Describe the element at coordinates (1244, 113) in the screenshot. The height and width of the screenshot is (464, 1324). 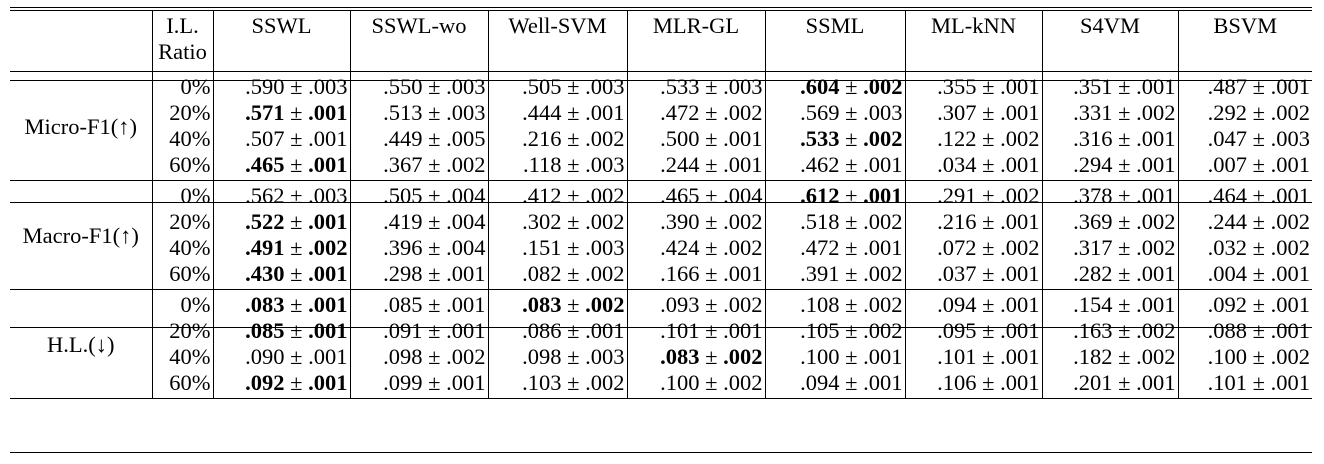
I see `value-cell: .292 ± .002` at that location.